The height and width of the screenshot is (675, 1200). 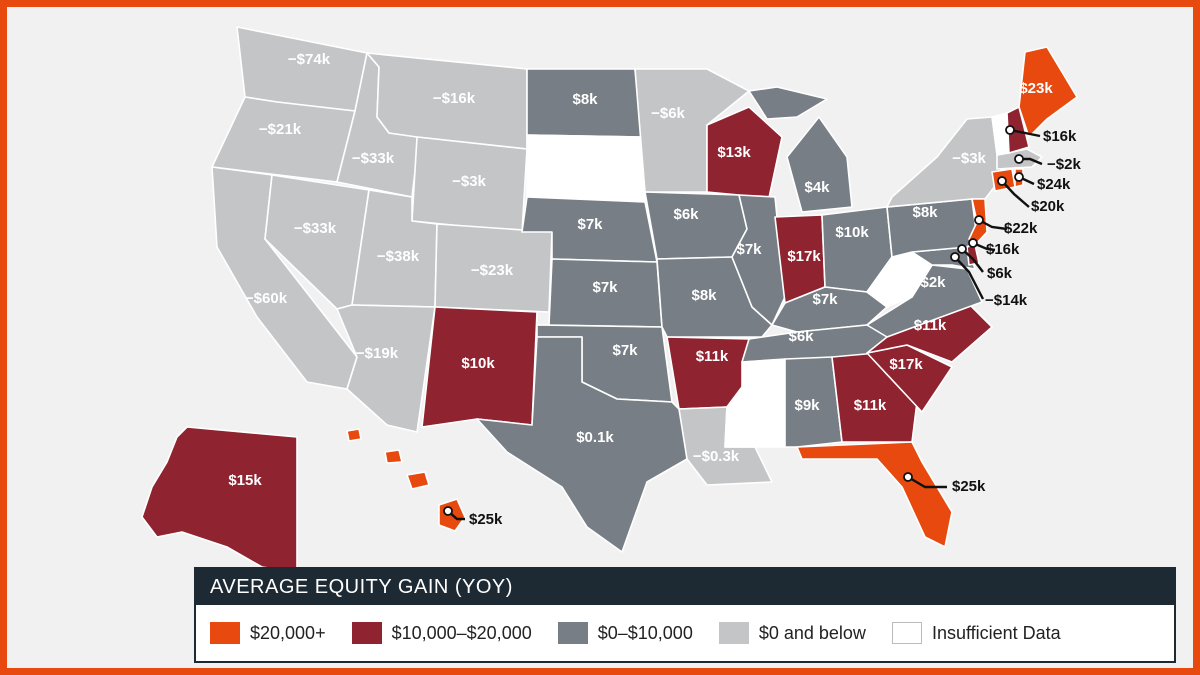 What do you see at coordinates (245, 480) in the screenshot?
I see `label-ak: $15k` at bounding box center [245, 480].